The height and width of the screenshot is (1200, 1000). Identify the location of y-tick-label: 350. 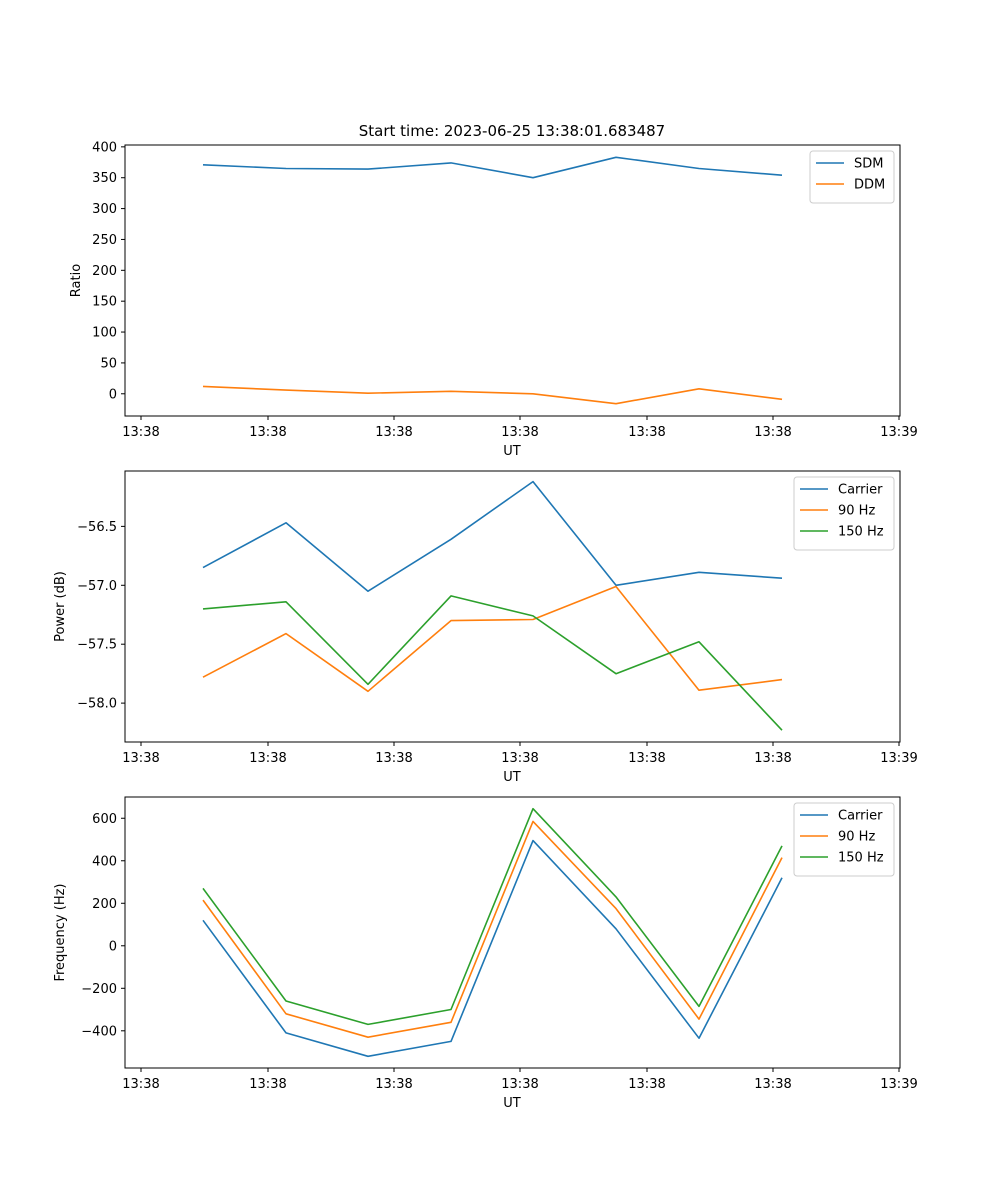
(104, 178).